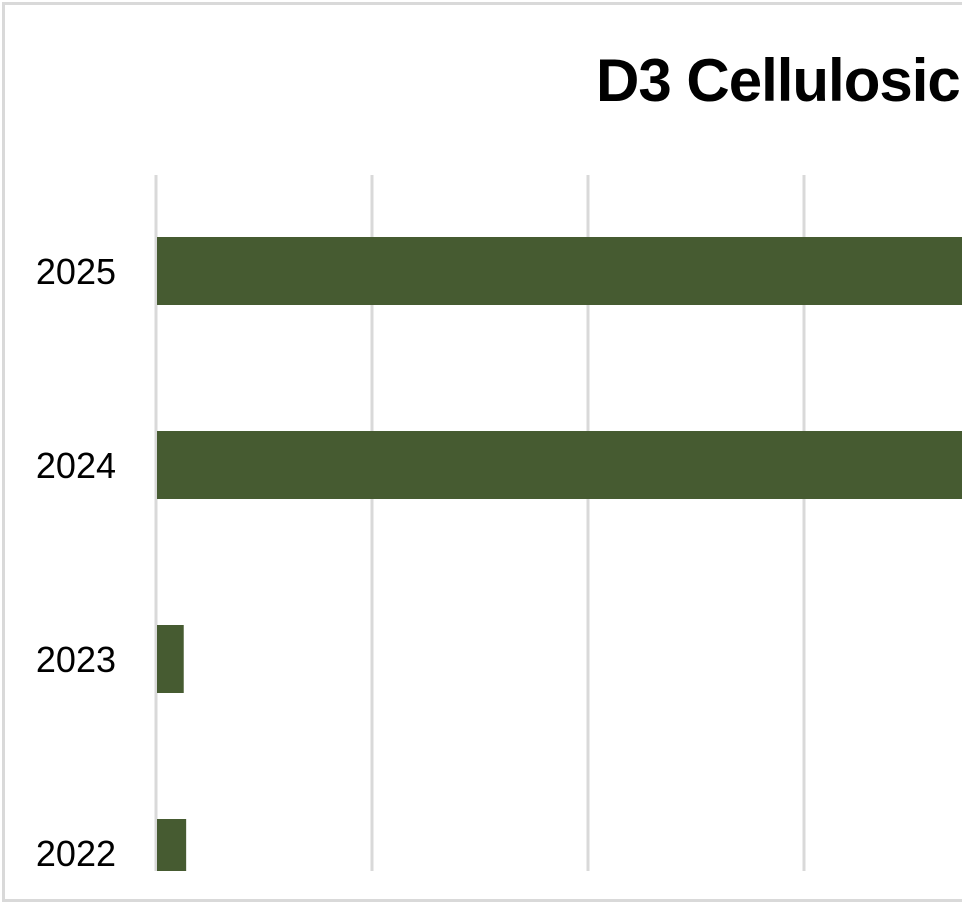 The image size is (962, 902). What do you see at coordinates (170, 659) in the screenshot?
I see `bar-2023` at bounding box center [170, 659].